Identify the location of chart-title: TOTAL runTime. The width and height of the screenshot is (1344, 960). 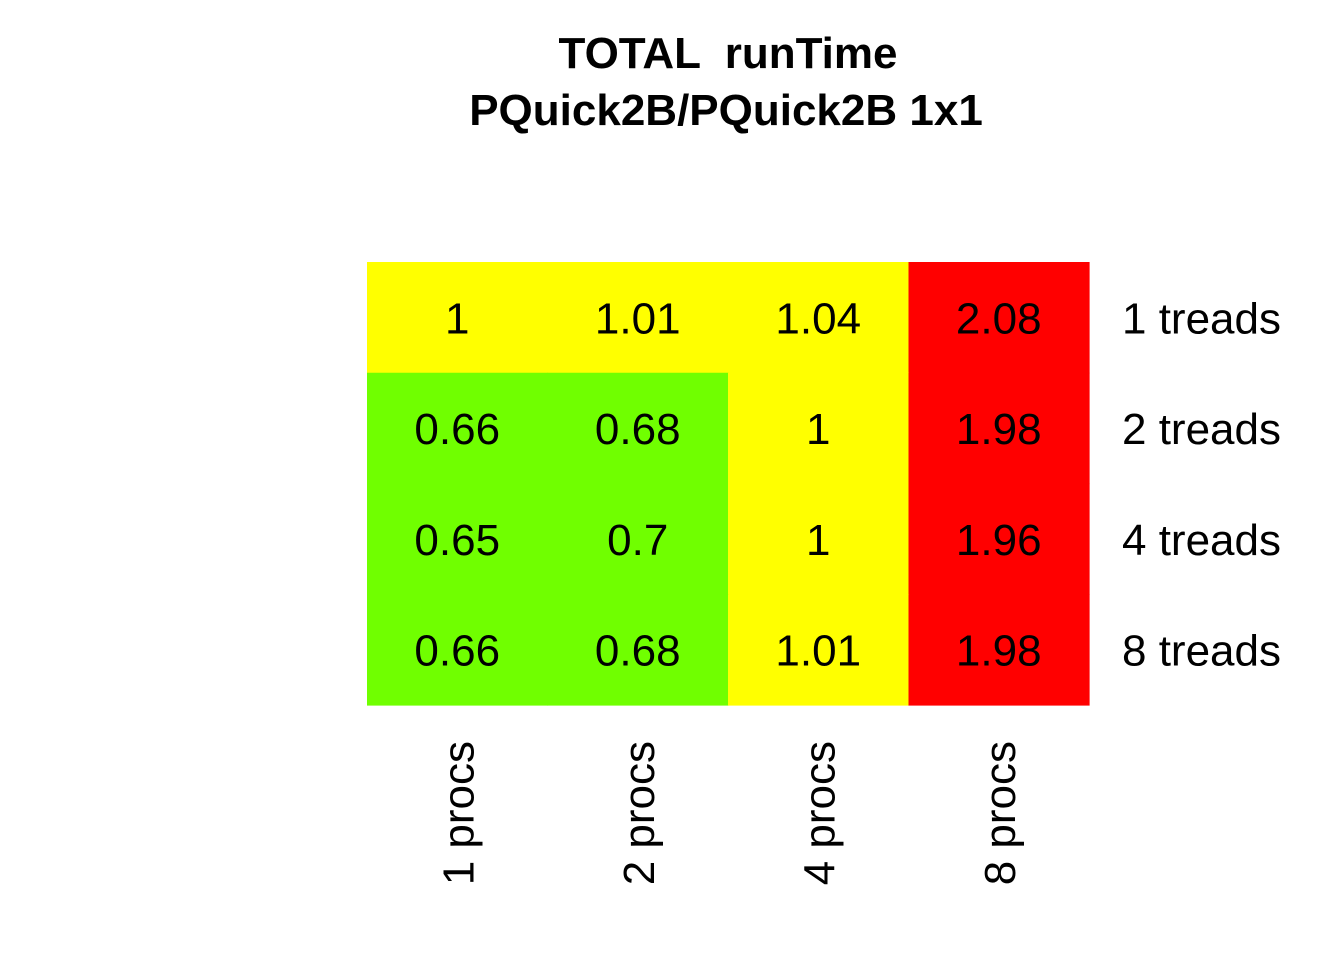
(727, 53).